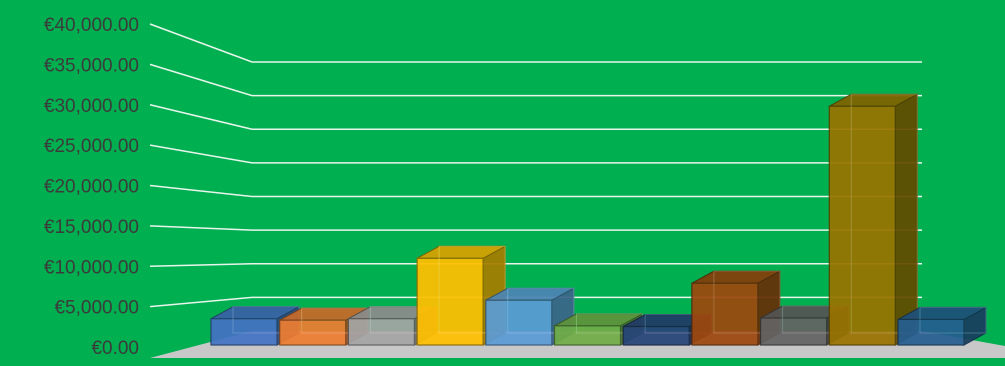 This screenshot has width=1005, height=366. I want to click on bar-side, so click(906, 219).